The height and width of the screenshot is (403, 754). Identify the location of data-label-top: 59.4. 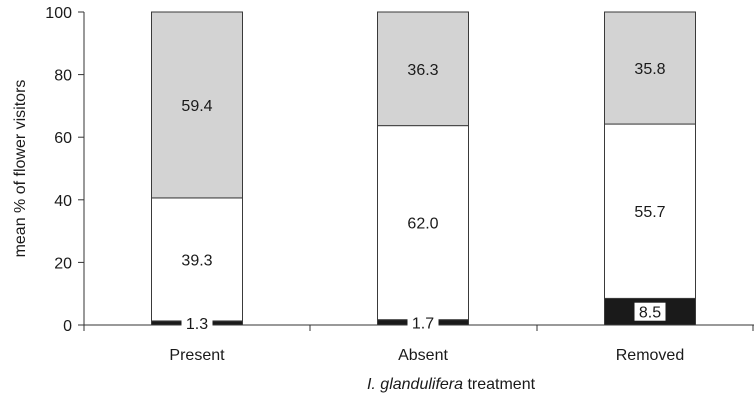
(196, 106).